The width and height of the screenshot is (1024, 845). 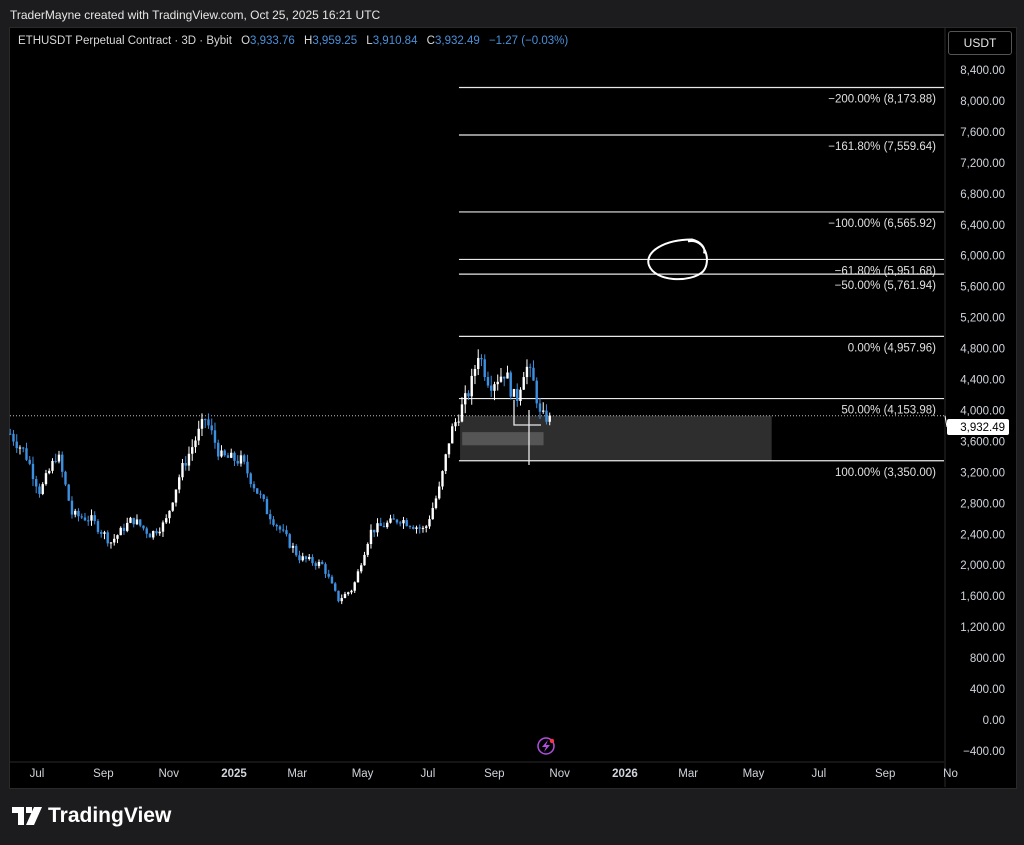 I want to click on symbol-title: ETHUSDT Perpetual Contract · 3D · Bybit, so click(x=125, y=41).